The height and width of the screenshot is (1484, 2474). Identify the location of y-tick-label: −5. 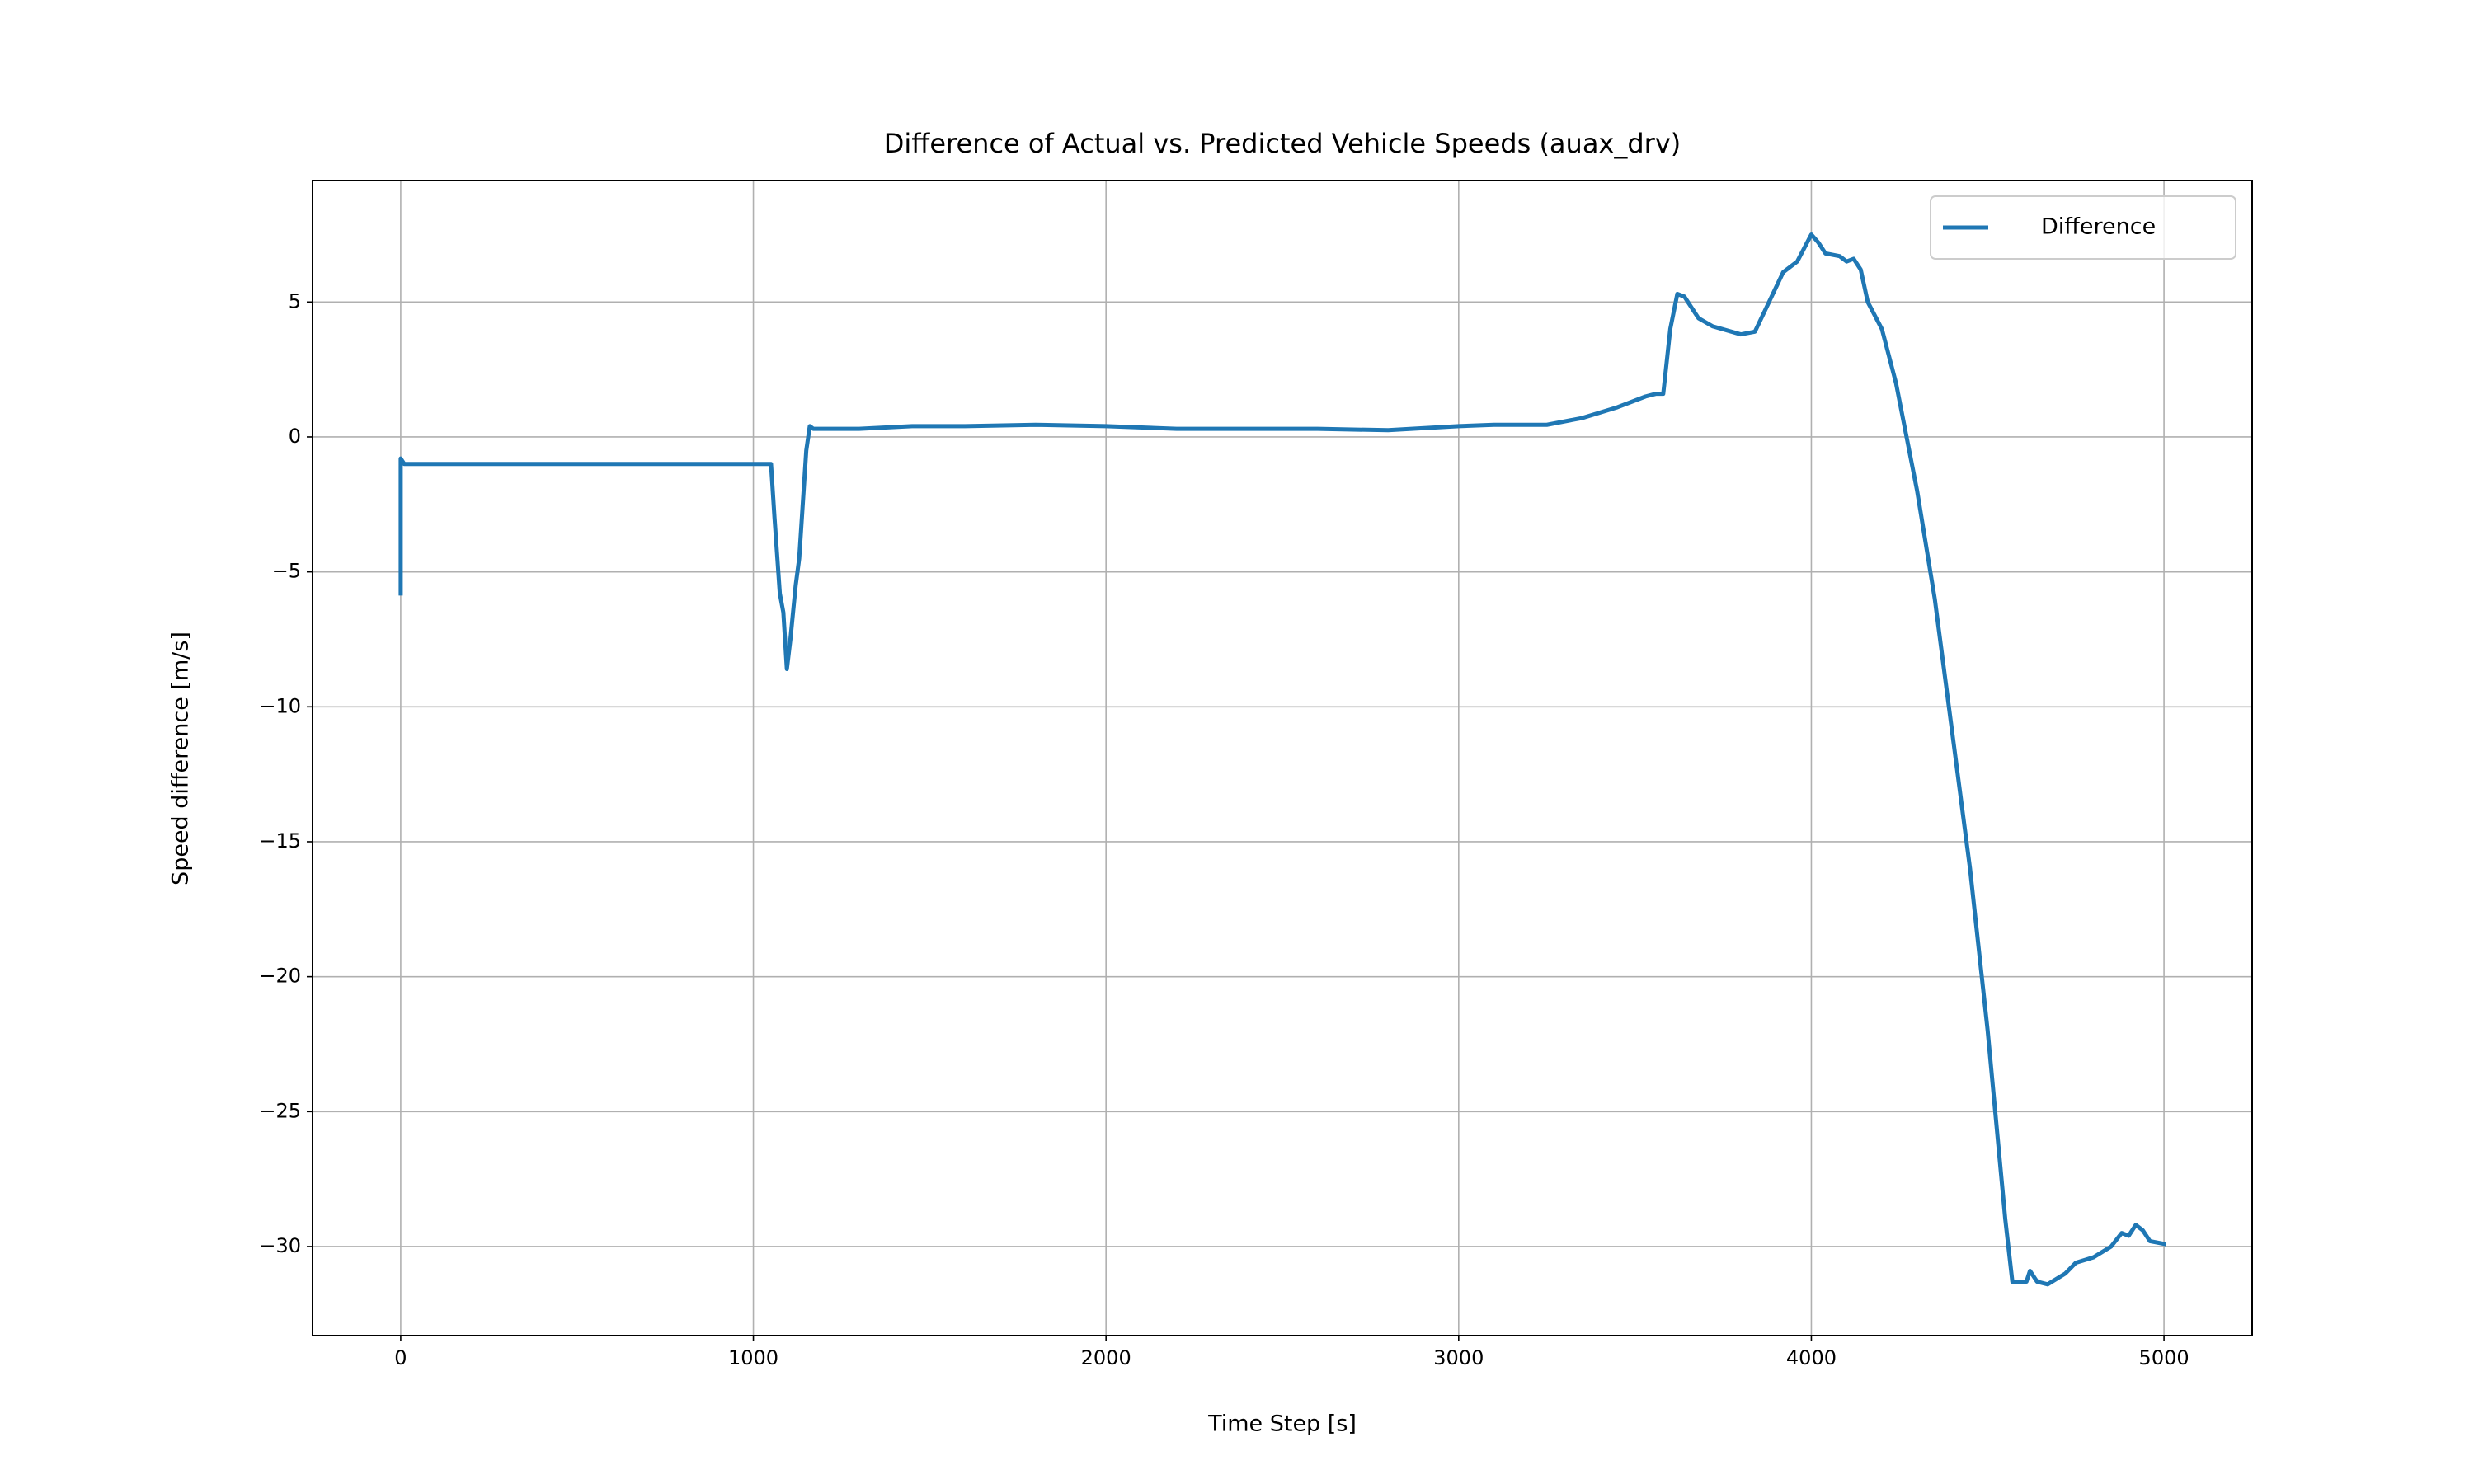
(286, 571).